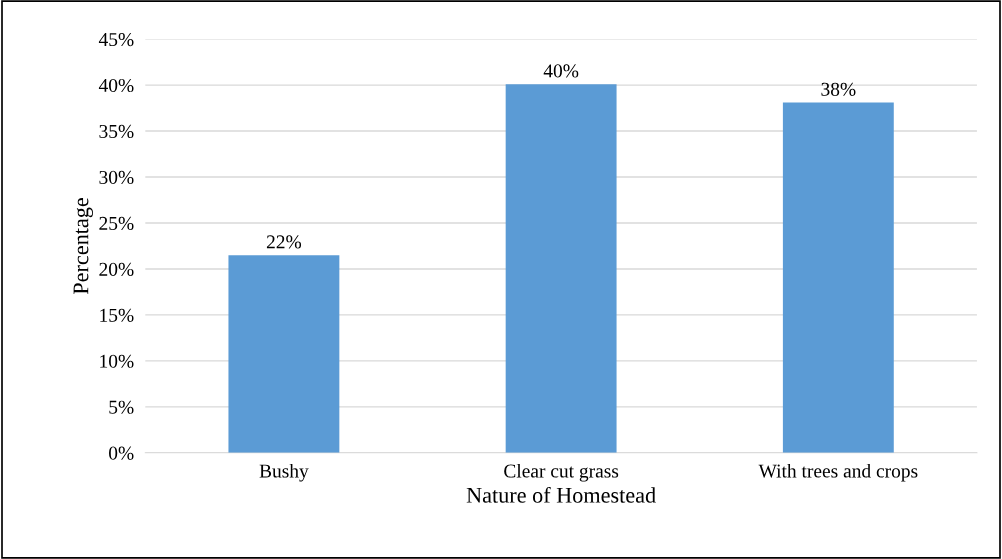 The height and width of the screenshot is (559, 1002). Describe the element at coordinates (838, 472) in the screenshot. I see `x-tick-label: With trees and crops` at that location.